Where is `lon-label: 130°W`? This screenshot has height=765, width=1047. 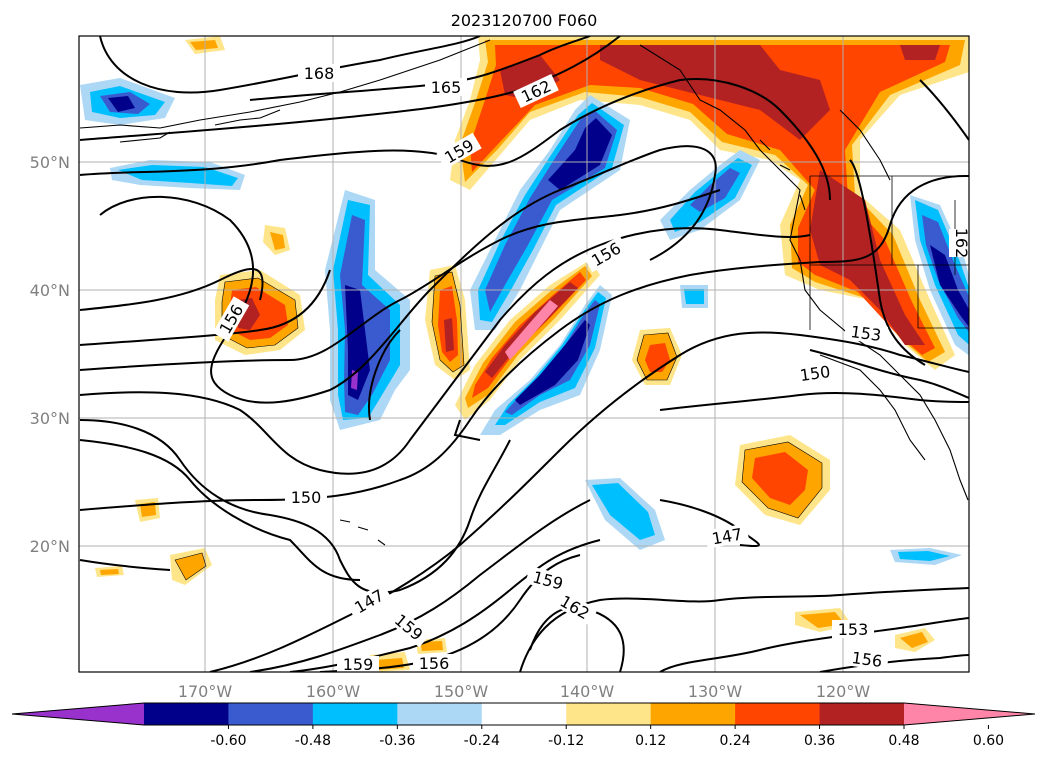 lon-label: 130°W is located at coordinates (715, 691).